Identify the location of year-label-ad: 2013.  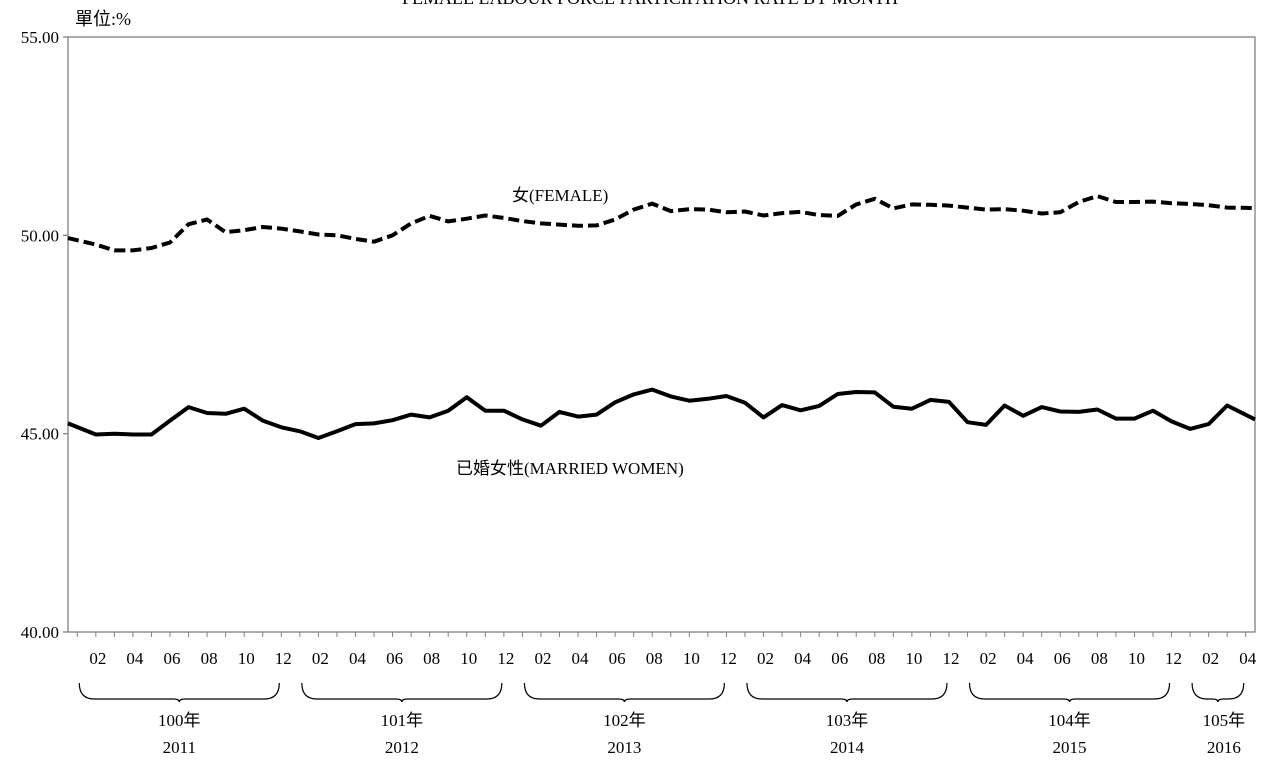
(624, 747).